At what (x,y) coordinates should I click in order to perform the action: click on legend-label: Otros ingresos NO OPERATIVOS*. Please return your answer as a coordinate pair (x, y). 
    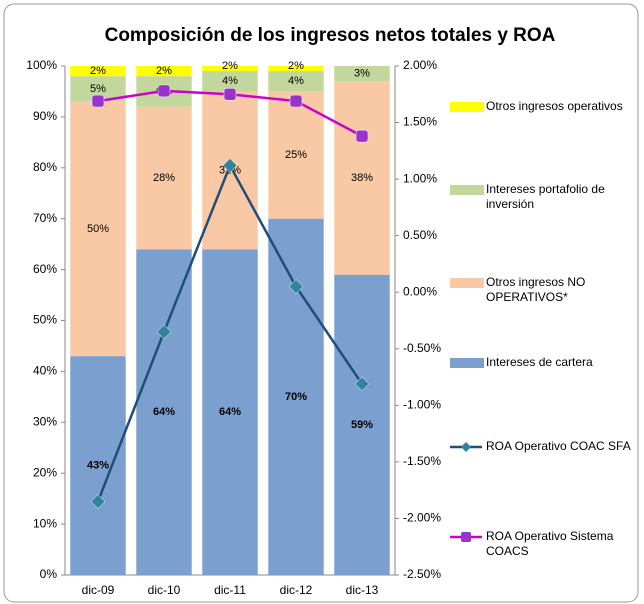
    Looking at the image, I should click on (536, 289).